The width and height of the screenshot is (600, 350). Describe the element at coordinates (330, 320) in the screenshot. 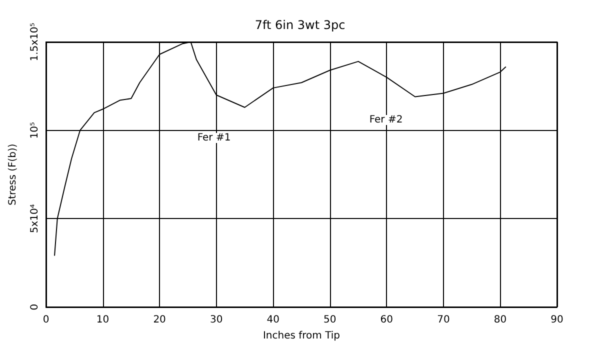

I see `x-tick-label: 50` at that location.